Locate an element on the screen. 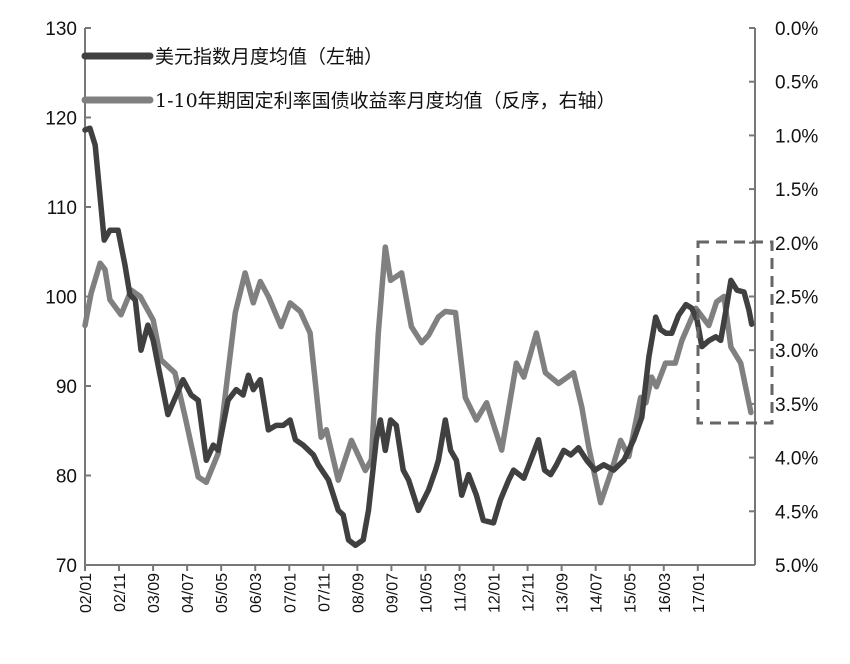  left-axis-tick-label: 110 is located at coordinates (62, 208).